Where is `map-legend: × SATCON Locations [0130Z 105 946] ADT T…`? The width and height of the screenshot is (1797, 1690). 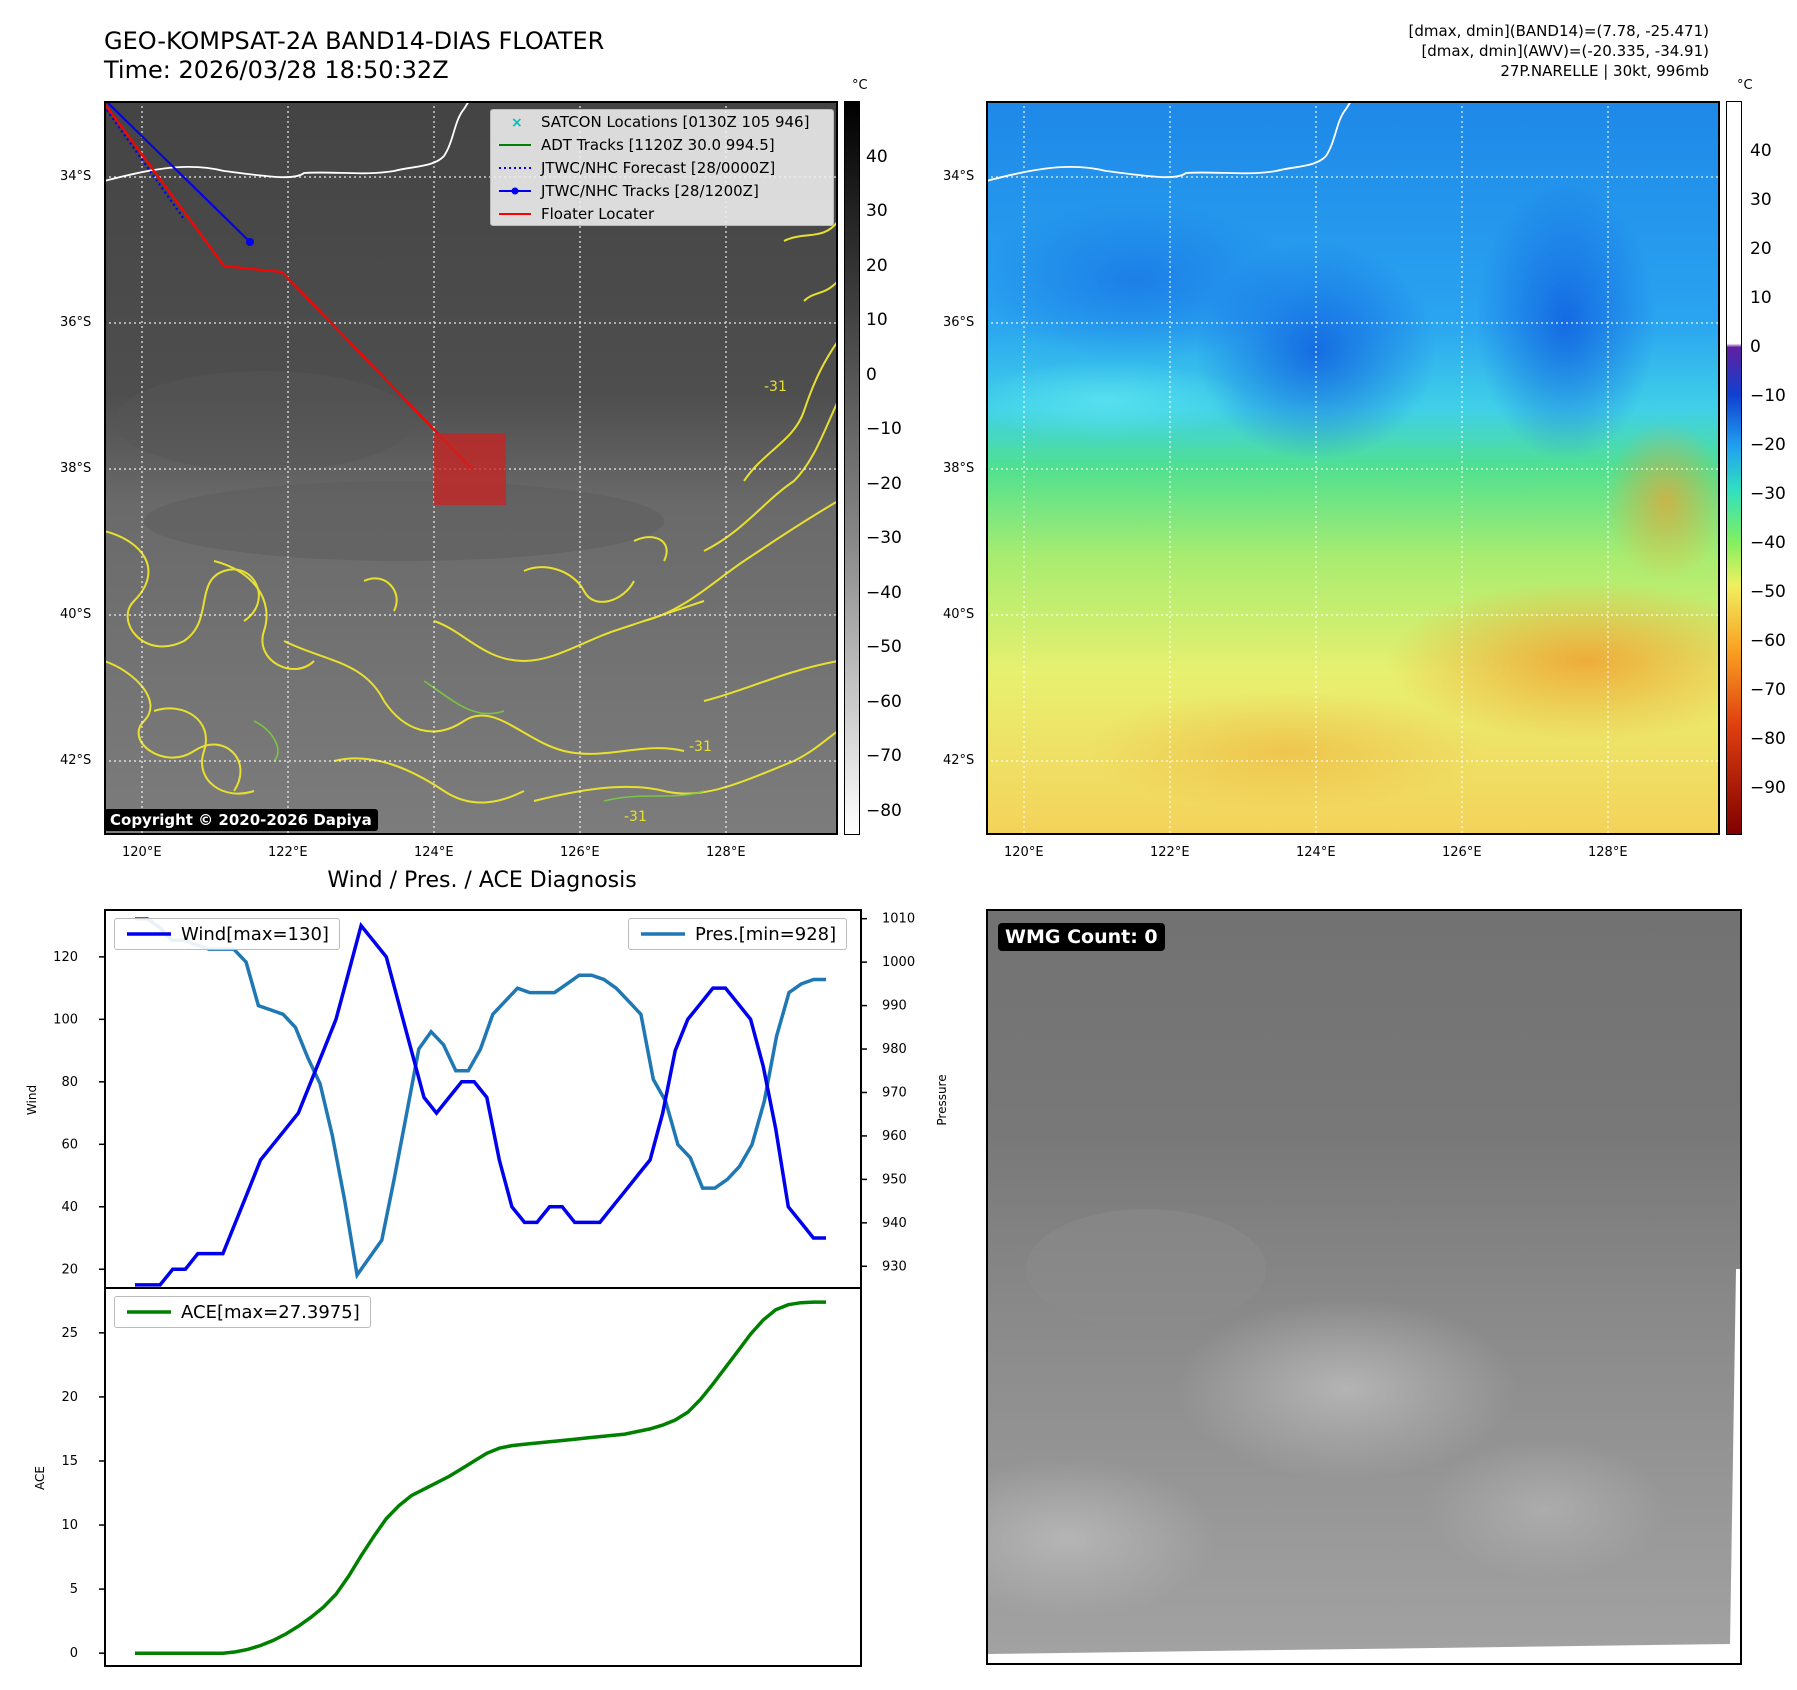 map-legend: × SATCON Locations [0130Z 105 946] ADT T… is located at coordinates (662, 167).